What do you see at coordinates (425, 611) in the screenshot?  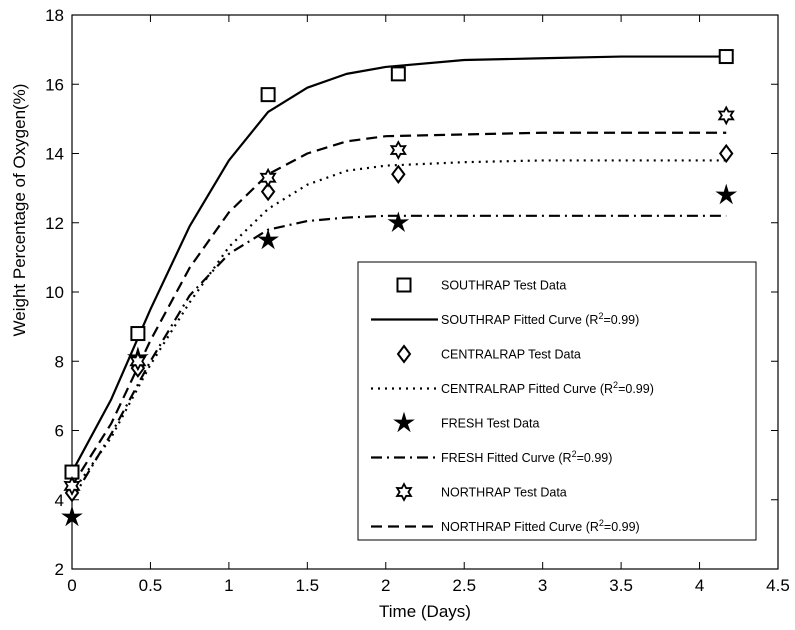 I see `x-axis-label: Time (Days)` at bounding box center [425, 611].